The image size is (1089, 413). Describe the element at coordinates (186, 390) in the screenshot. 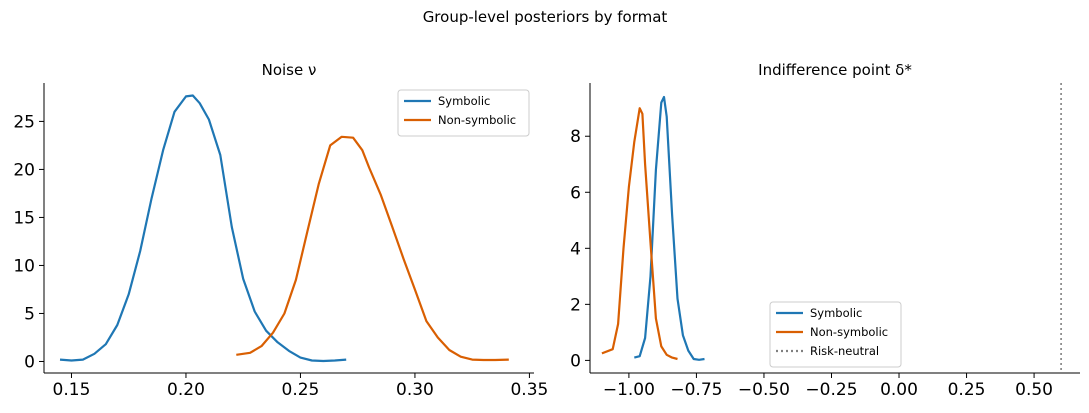

I see `noise-xtick-label: 0.20` at that location.